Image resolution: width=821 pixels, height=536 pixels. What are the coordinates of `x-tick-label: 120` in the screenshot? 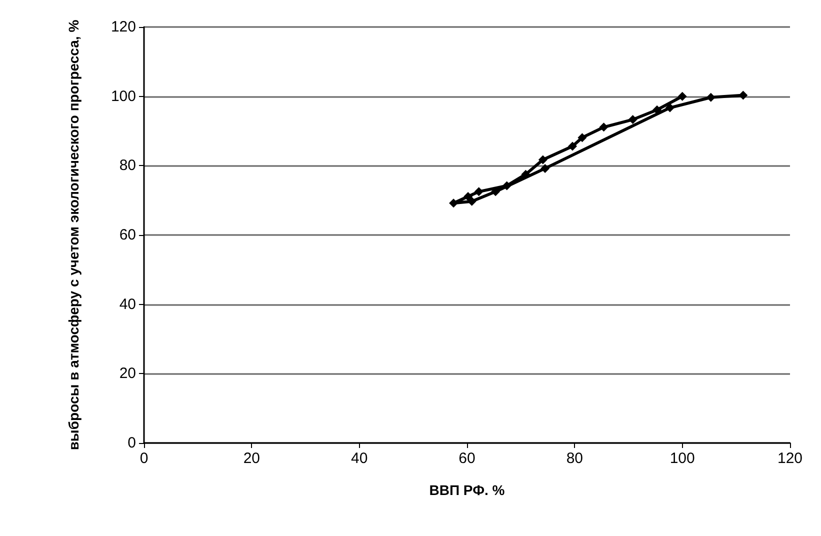 It's located at (790, 458).